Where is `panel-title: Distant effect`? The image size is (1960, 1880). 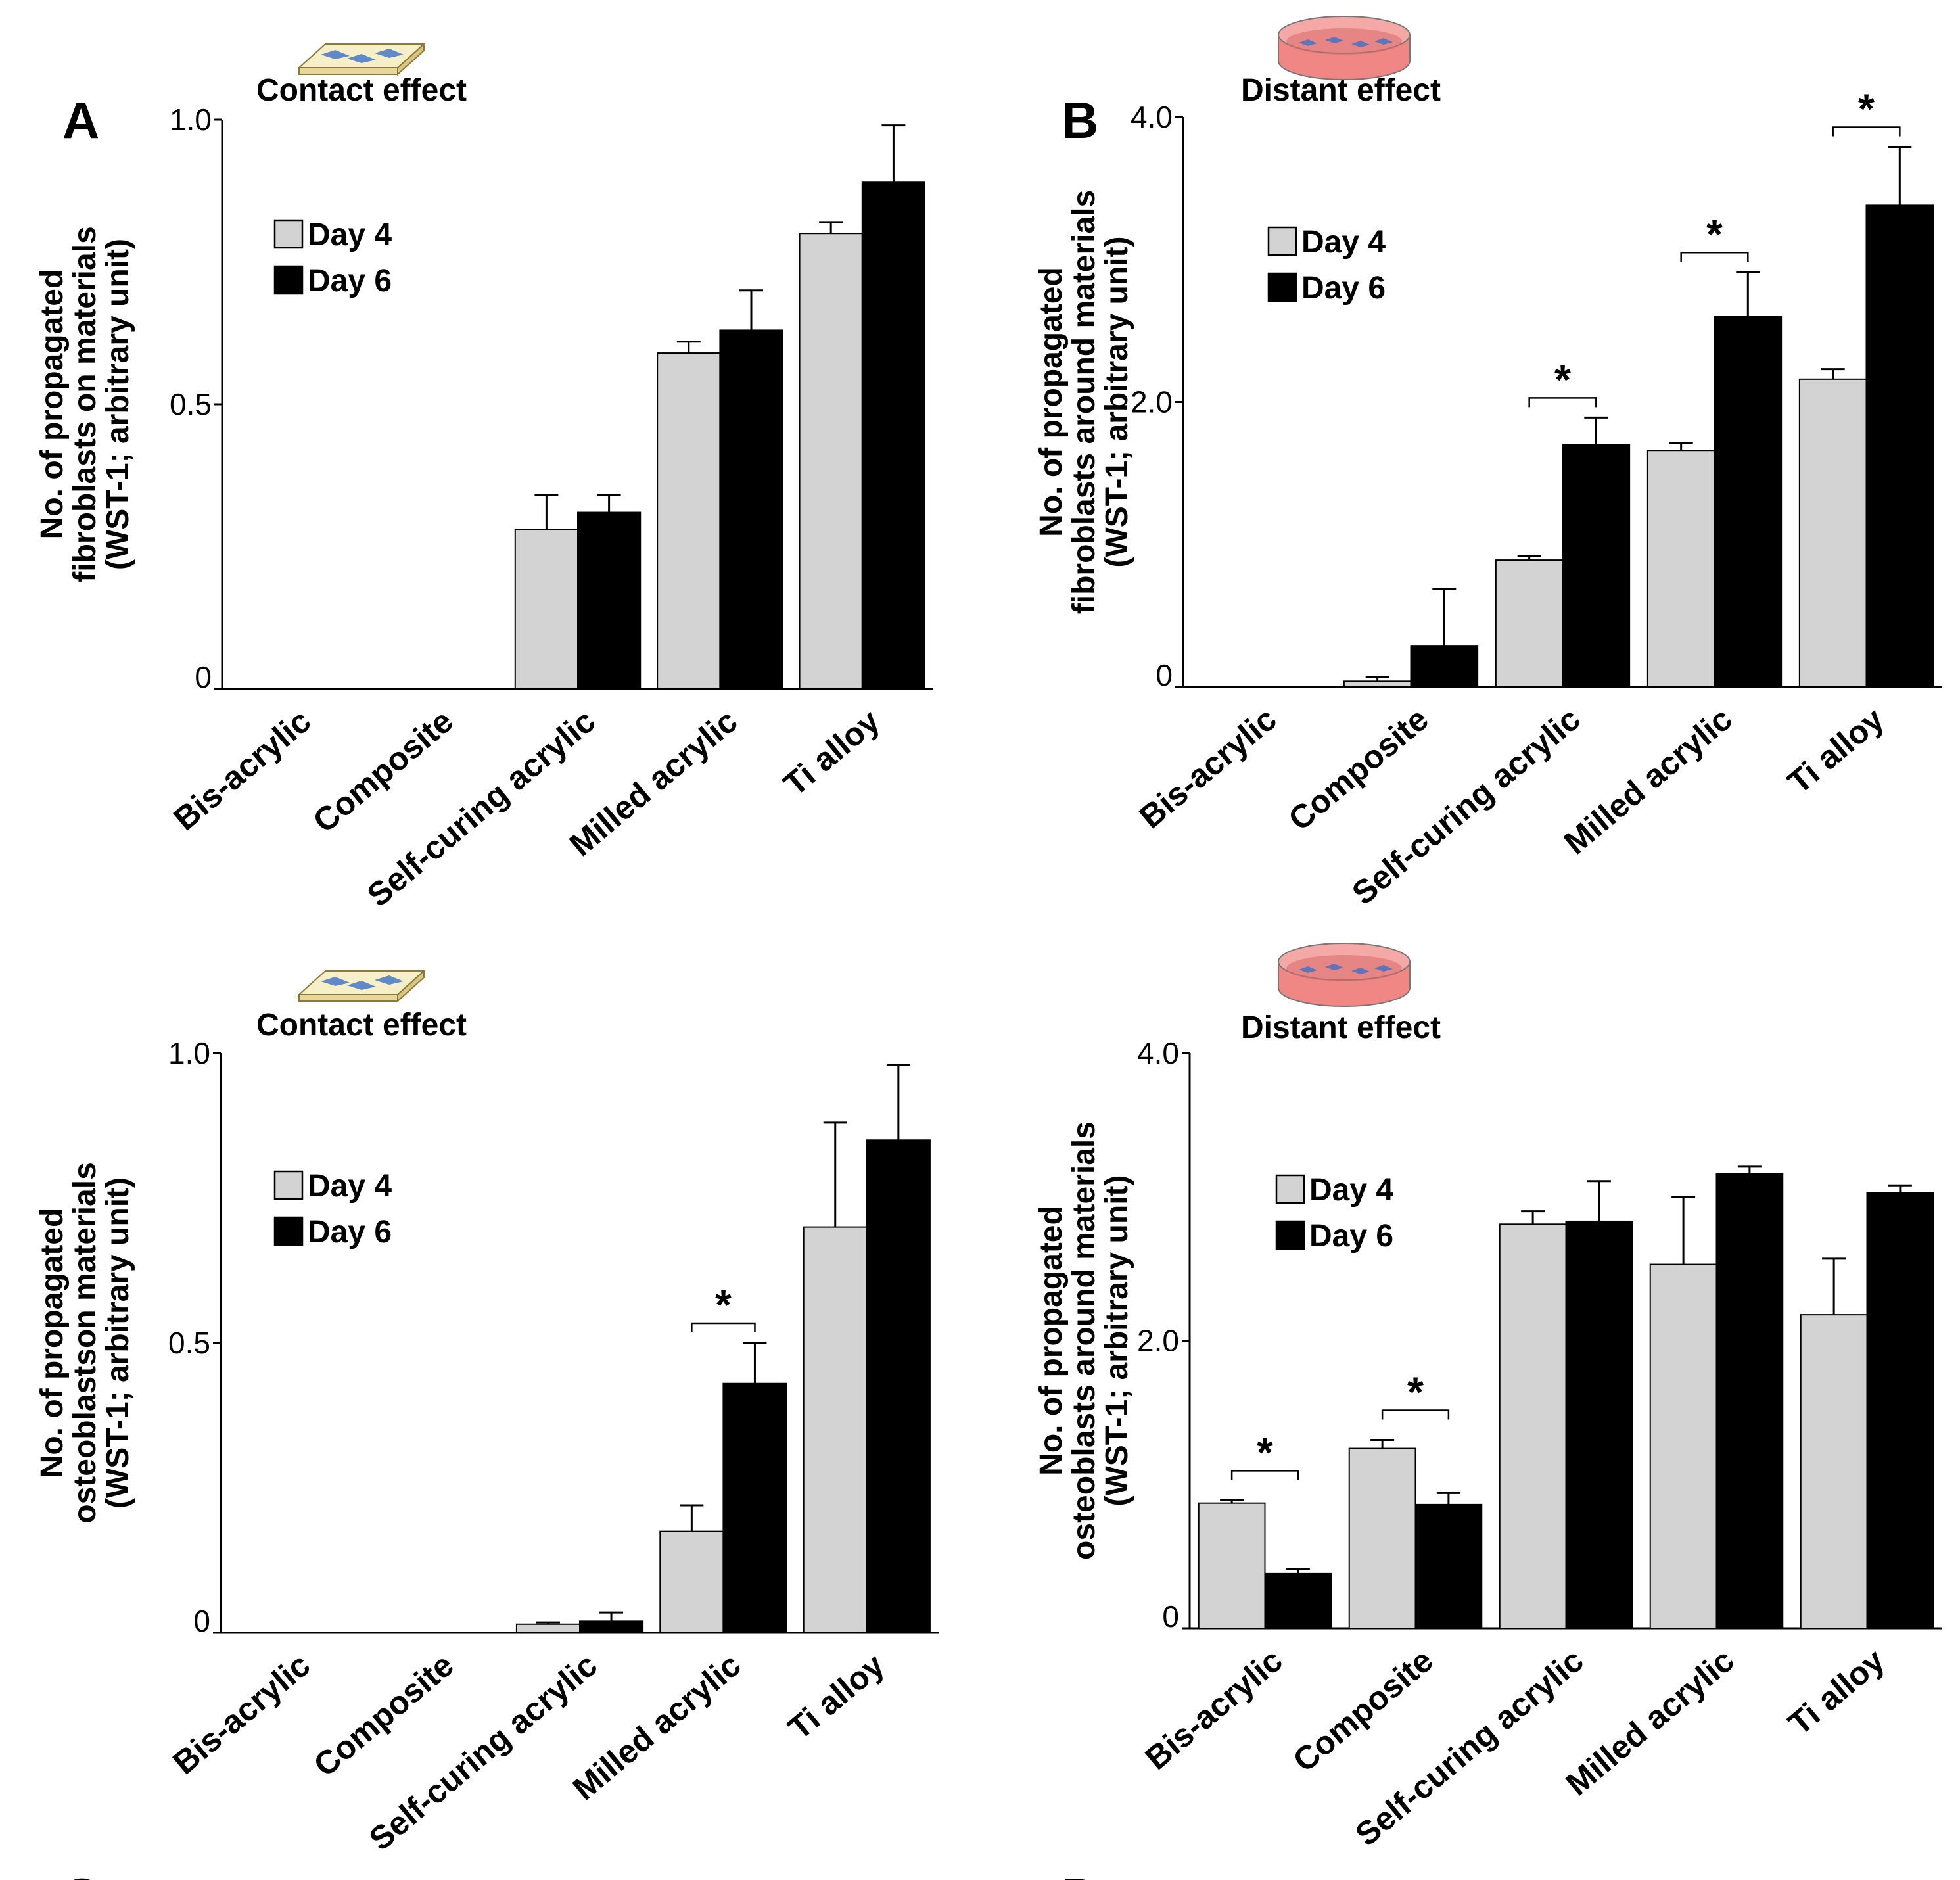
panel-title: Distant effect is located at coordinates (1341, 90).